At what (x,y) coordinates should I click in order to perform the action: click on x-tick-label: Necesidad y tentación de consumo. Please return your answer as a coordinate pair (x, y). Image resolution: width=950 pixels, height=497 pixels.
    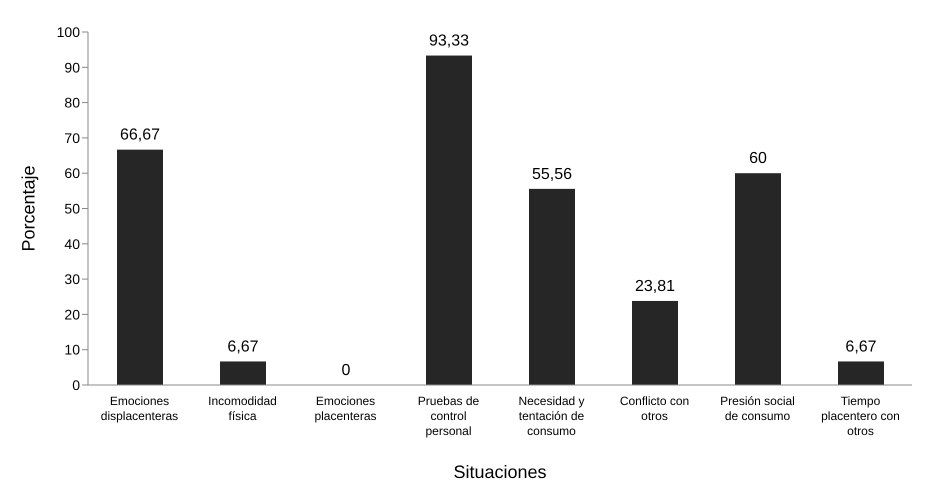
    Looking at the image, I should click on (551, 416).